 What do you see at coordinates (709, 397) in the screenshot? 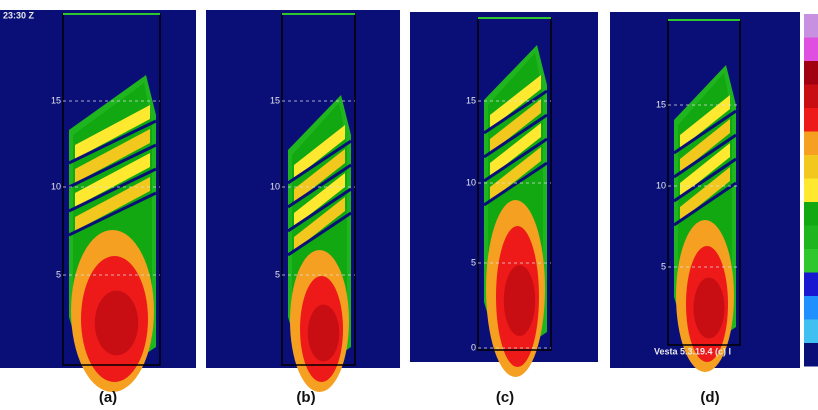
I see `panel-caption: (d)` at bounding box center [709, 397].